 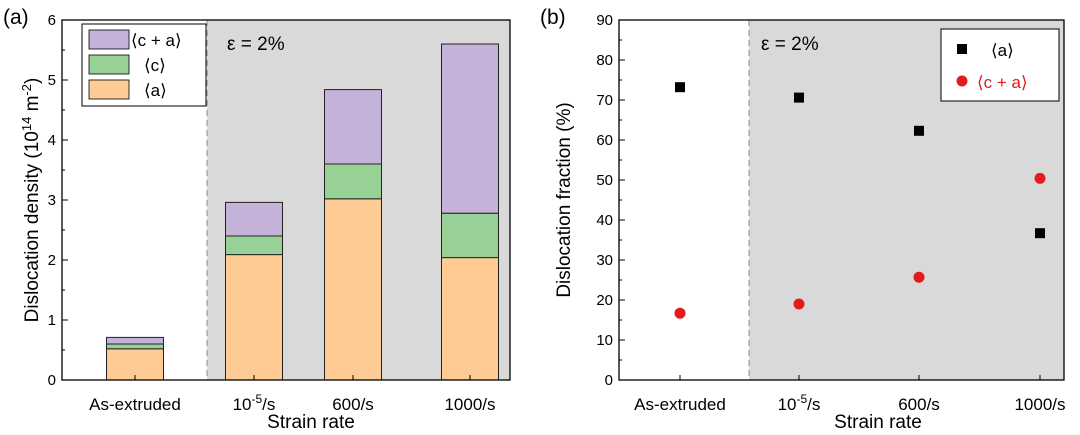 I want to click on legend-marker-a, so click(x=962, y=49).